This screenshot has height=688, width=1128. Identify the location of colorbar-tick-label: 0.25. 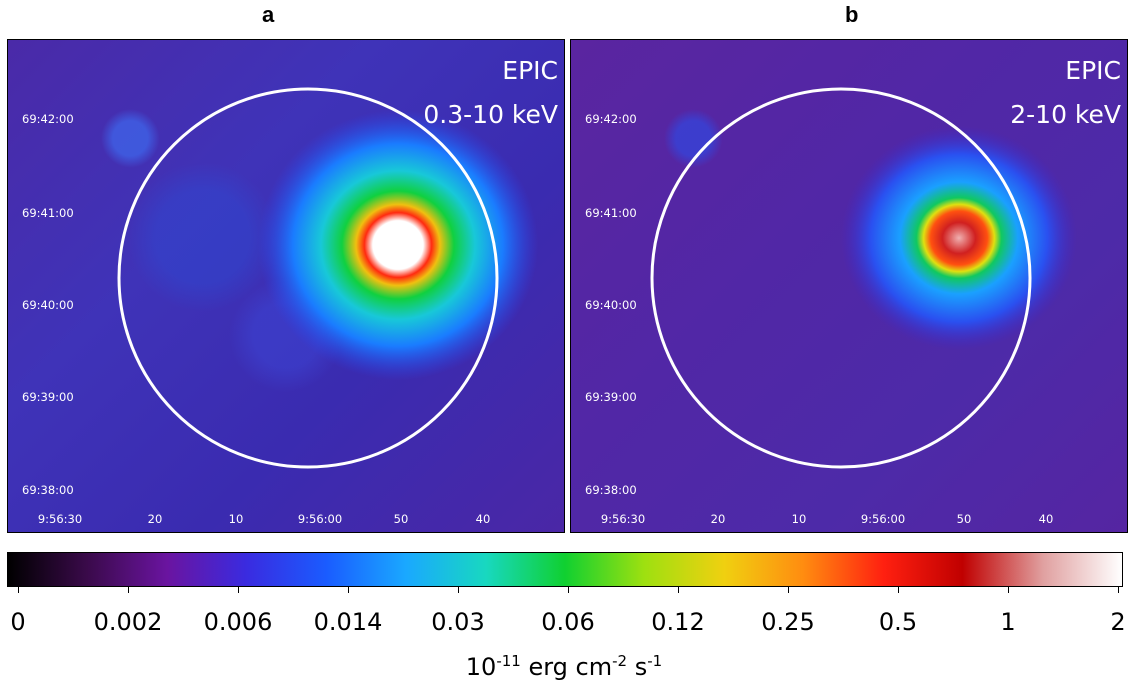
(788, 622).